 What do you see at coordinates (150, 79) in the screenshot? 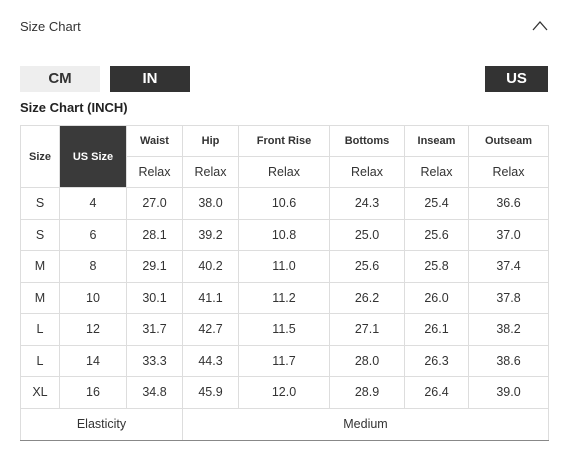
I see `unit-tab: IN` at bounding box center [150, 79].